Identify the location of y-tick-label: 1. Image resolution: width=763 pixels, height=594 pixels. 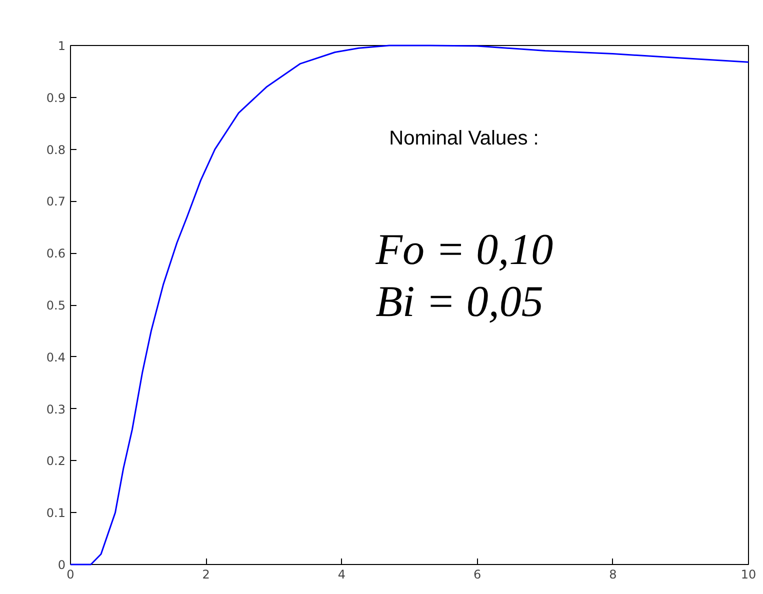
(62, 46).